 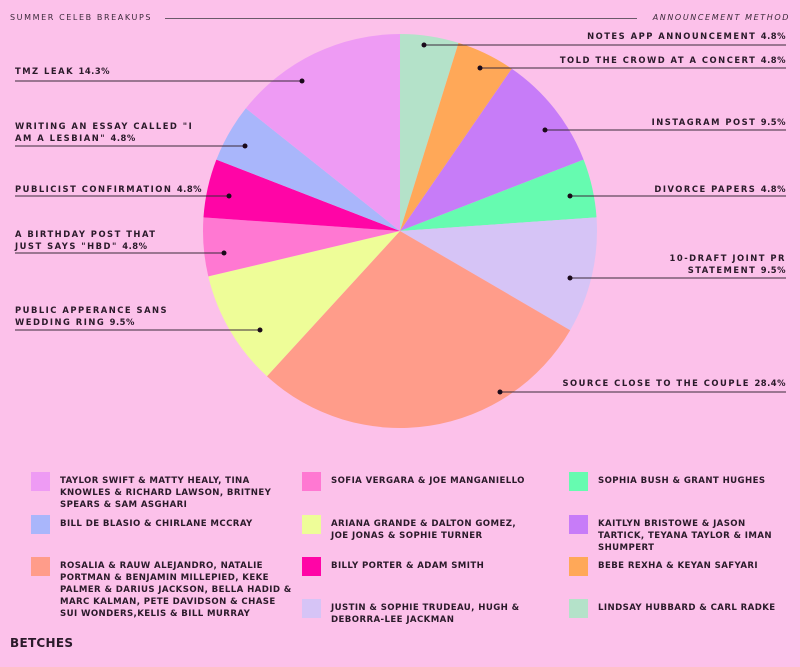 What do you see at coordinates (92, 316) in the screenshot?
I see `label-public: PUBLIC APPERANCE SANS WEDDING RING 9.5%` at bounding box center [92, 316].